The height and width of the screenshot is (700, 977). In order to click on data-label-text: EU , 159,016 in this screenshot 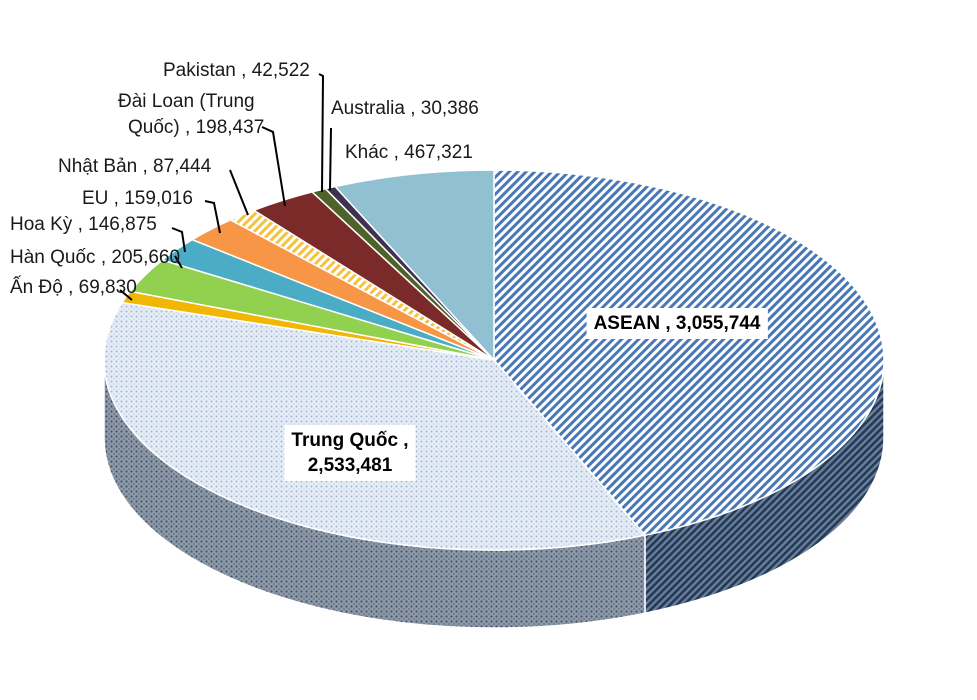, I will do `click(137, 198)`.